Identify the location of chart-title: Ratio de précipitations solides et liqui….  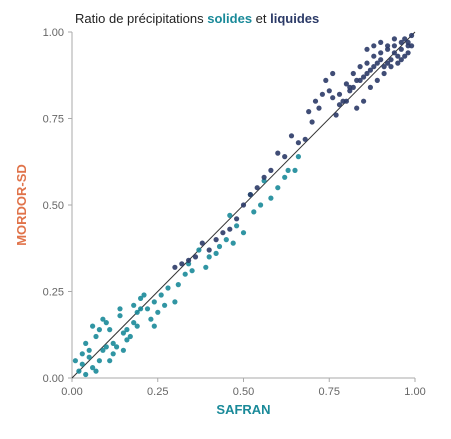
(197, 18).